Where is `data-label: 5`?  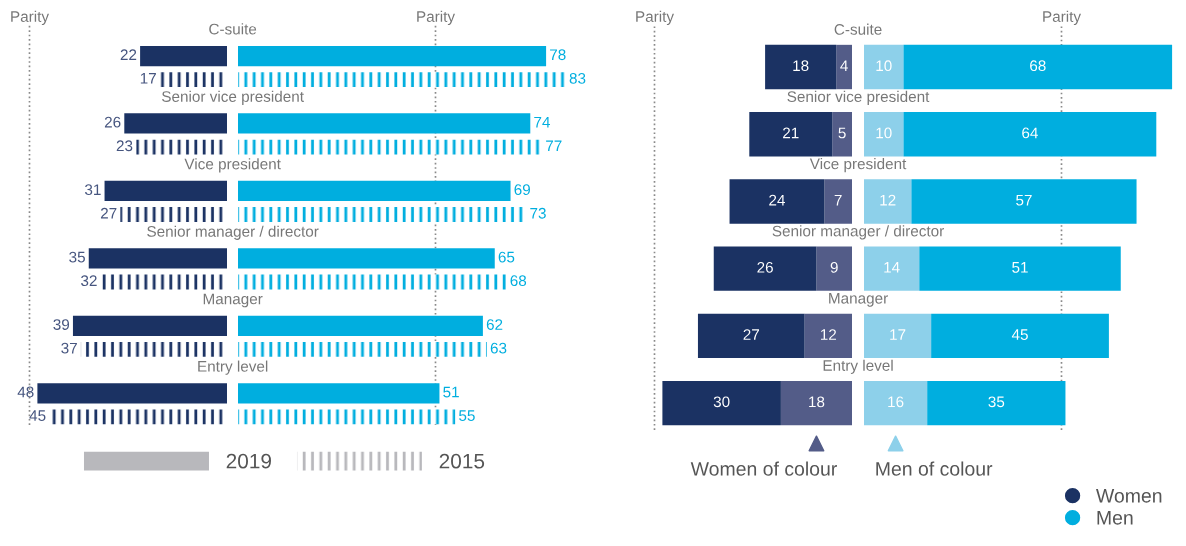
data-label: 5 is located at coordinates (842, 133).